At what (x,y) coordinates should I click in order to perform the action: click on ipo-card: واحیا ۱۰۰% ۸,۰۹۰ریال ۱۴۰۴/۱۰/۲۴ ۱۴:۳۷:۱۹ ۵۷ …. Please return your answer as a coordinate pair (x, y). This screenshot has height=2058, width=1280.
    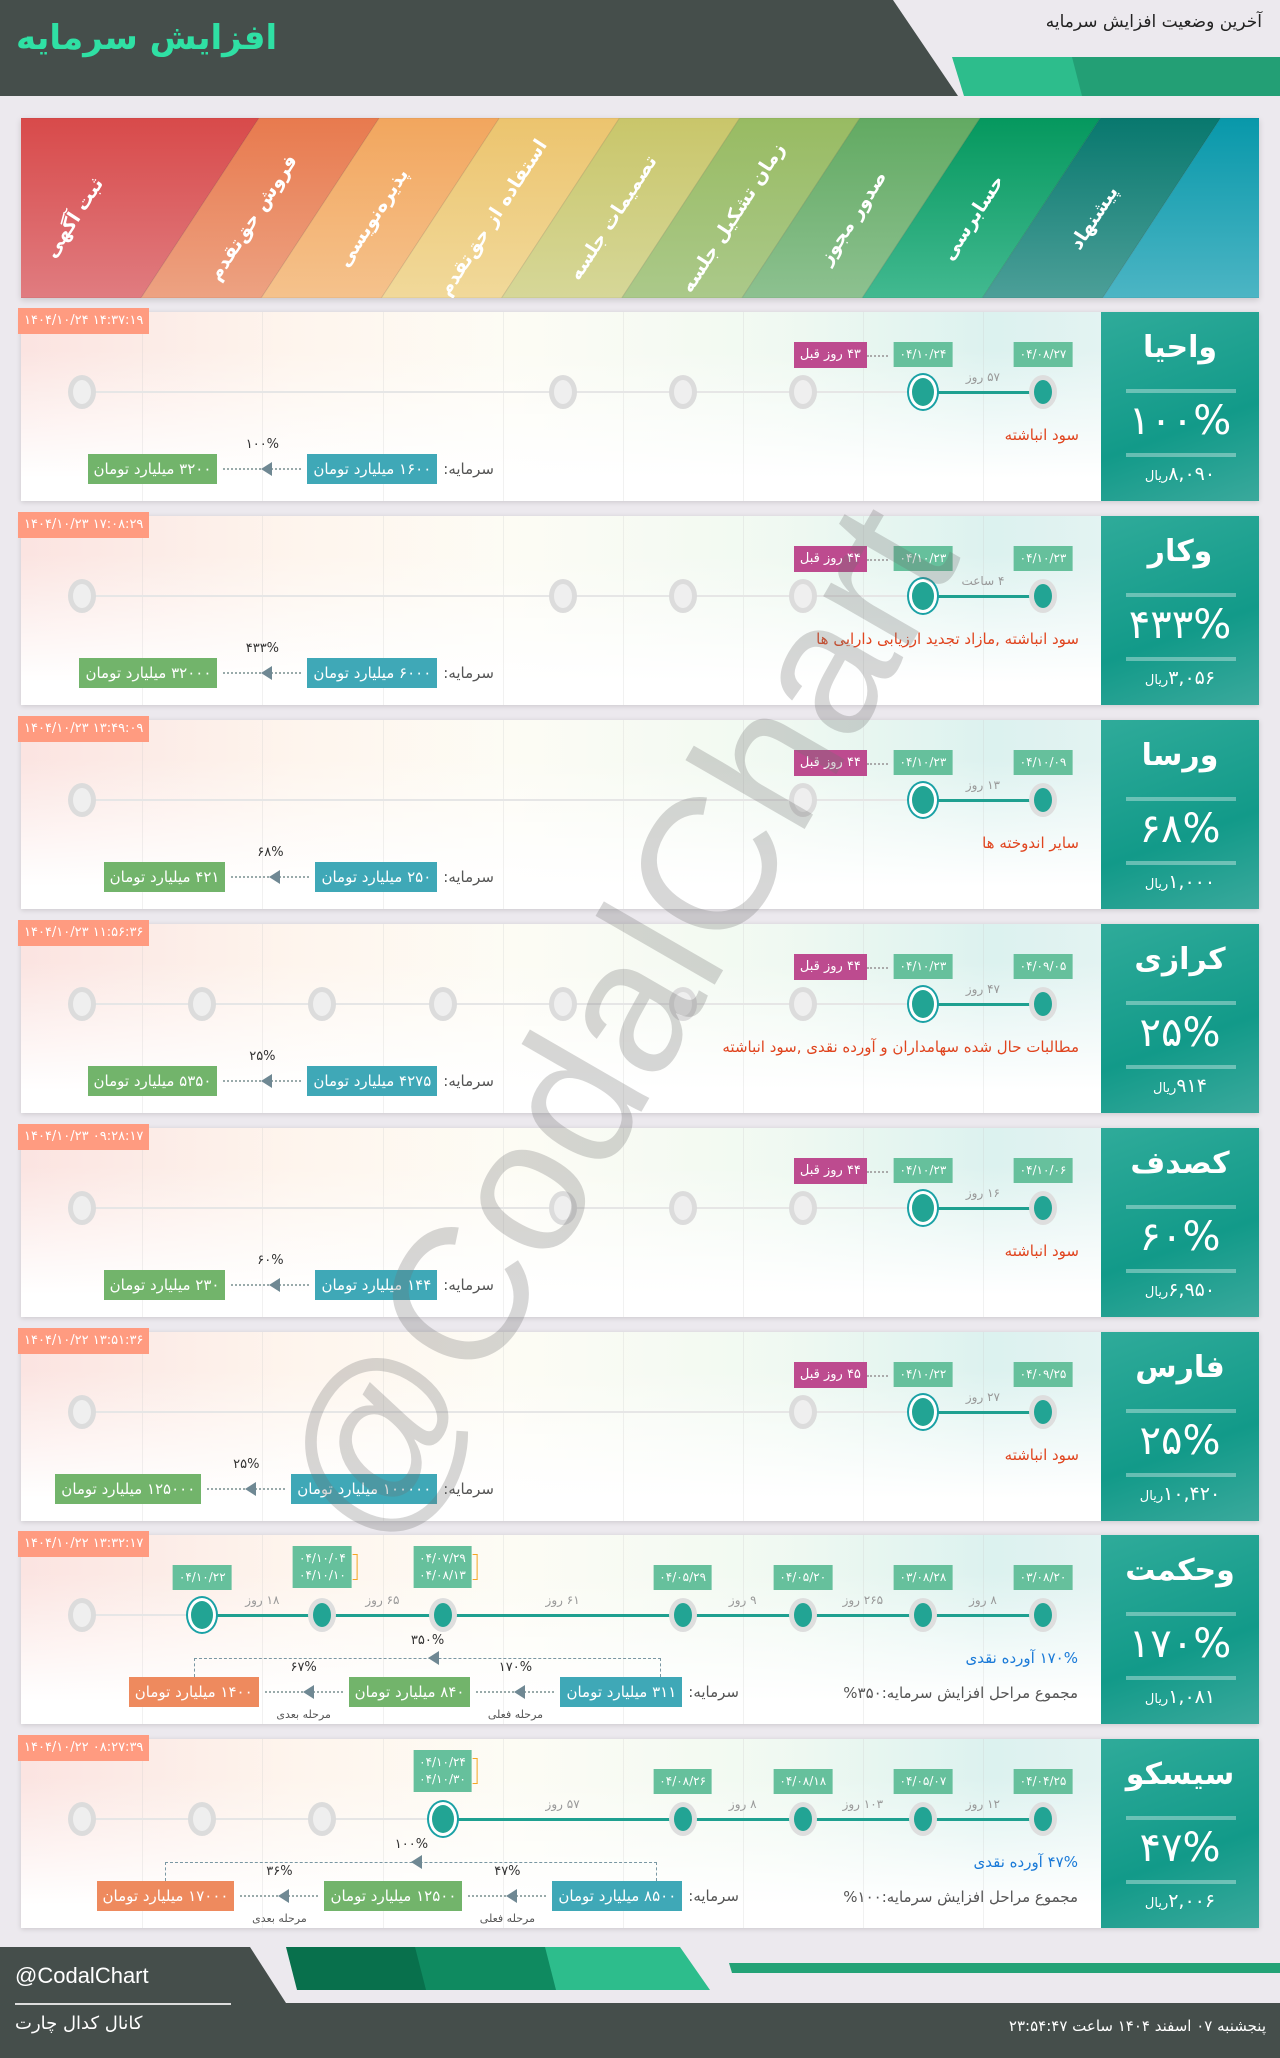
    Looking at the image, I should click on (638, 404).